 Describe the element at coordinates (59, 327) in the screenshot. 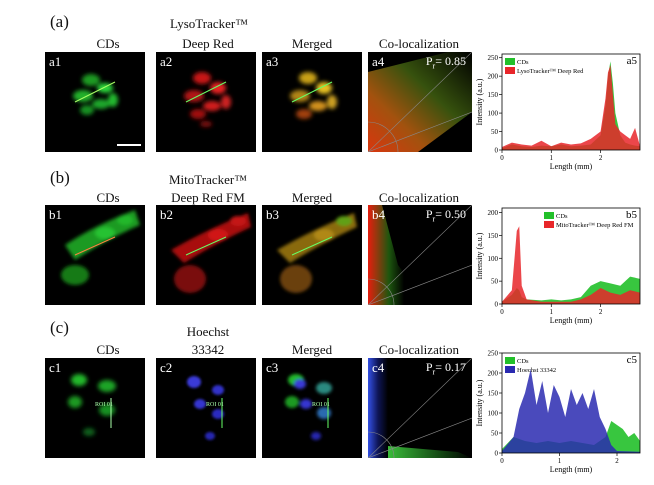

I see `row-c-letter: (c)` at that location.